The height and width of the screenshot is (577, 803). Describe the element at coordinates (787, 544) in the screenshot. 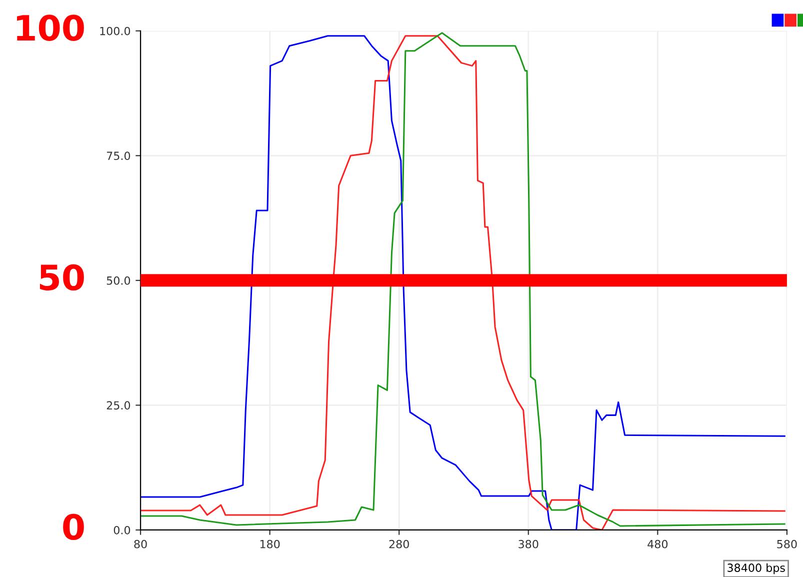

I see `x-tick-label: 580` at that location.